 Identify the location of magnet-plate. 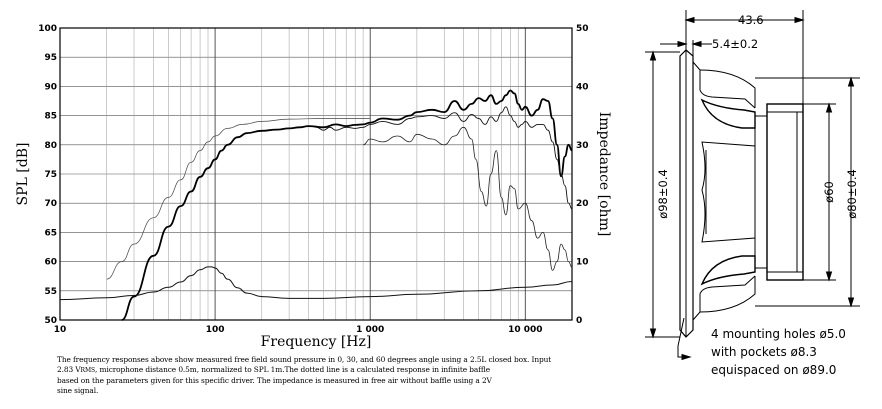
(800, 192).